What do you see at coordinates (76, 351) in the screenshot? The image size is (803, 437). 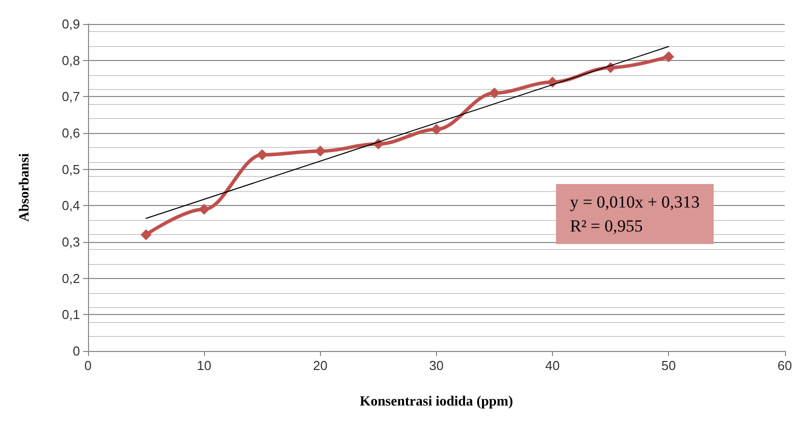 I see `y-tick-label: 0` at bounding box center [76, 351].